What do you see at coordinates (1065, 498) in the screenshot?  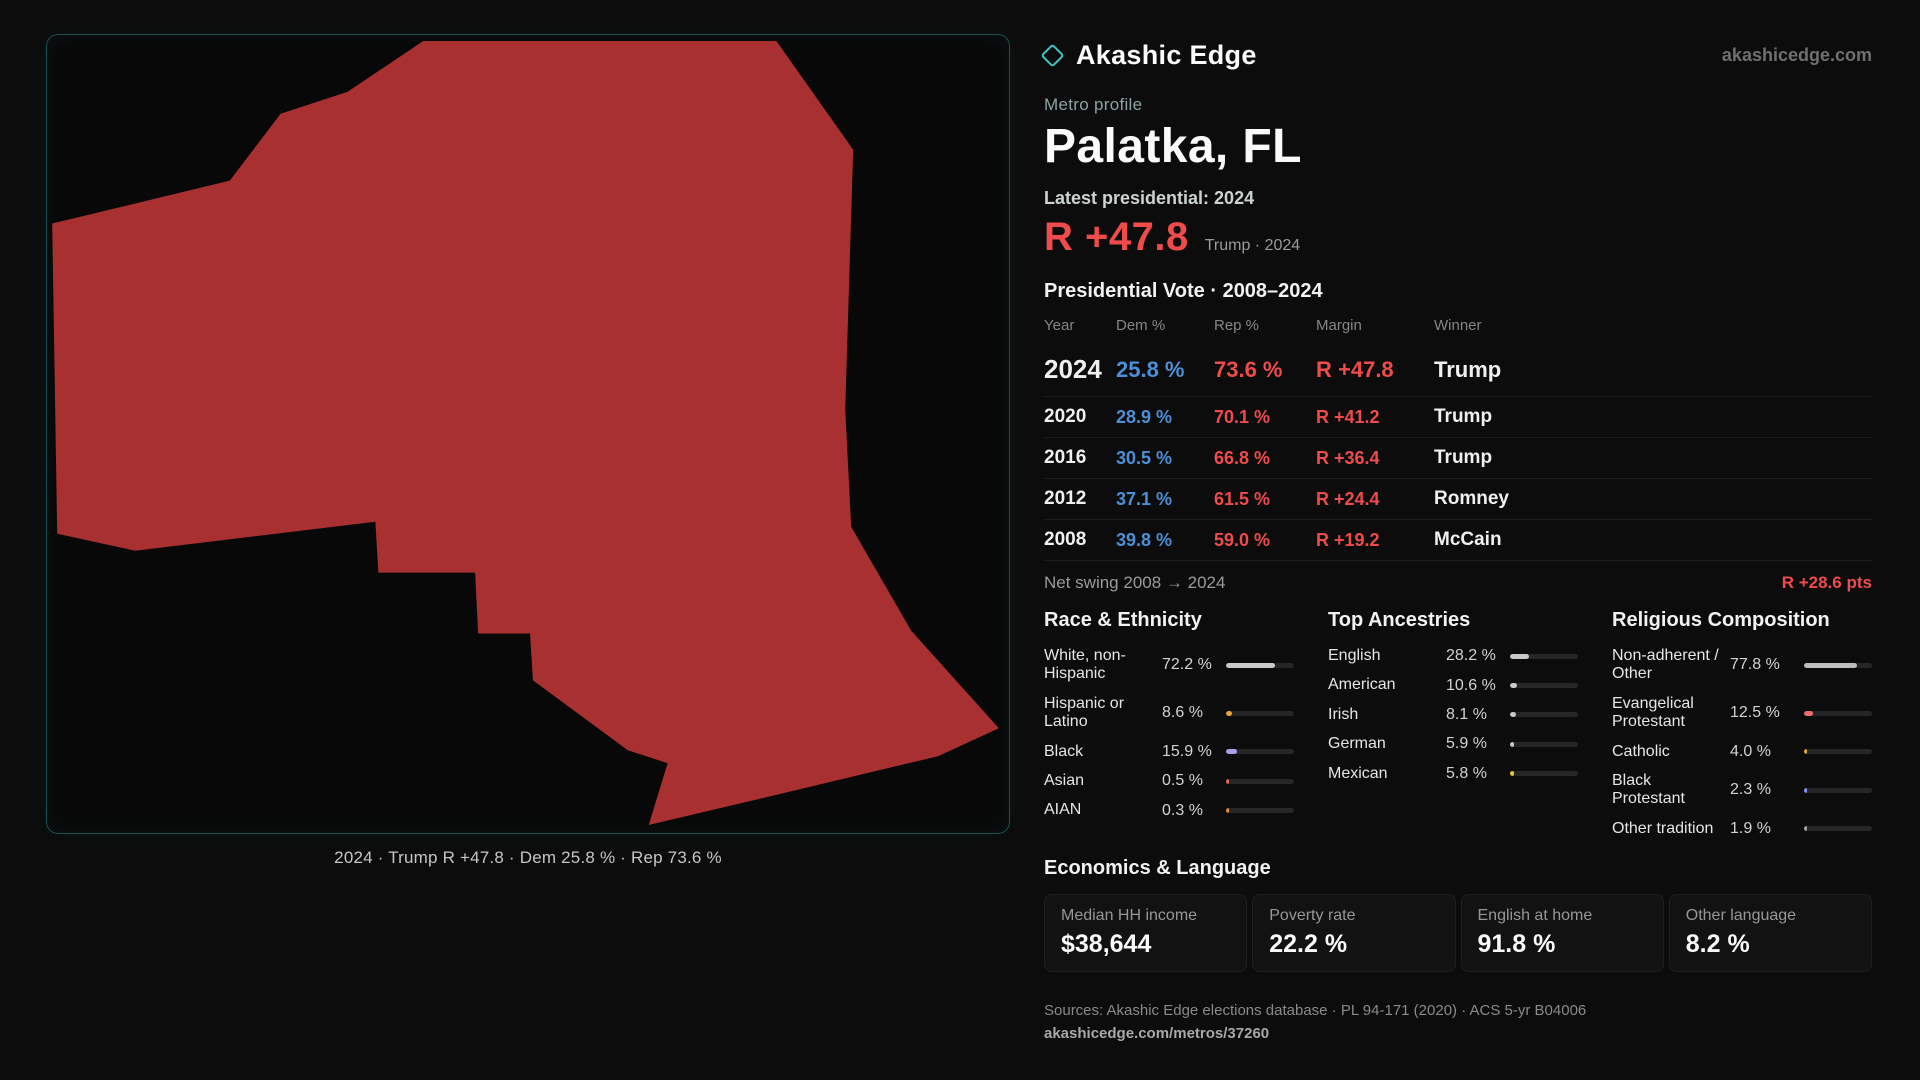 I see `year-cell: 2012` at bounding box center [1065, 498].